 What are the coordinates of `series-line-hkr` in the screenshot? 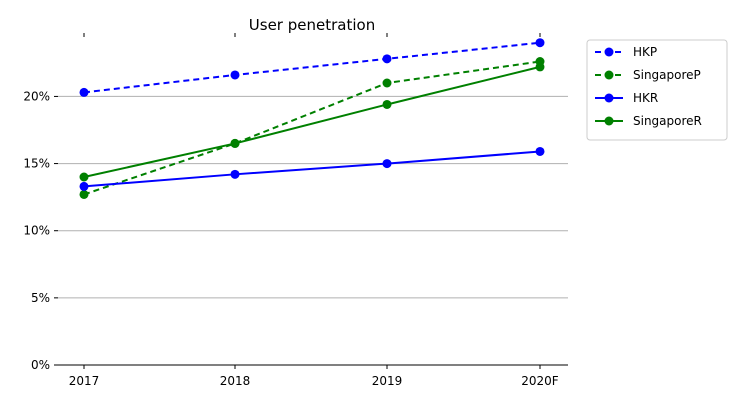 It's located at (312, 169).